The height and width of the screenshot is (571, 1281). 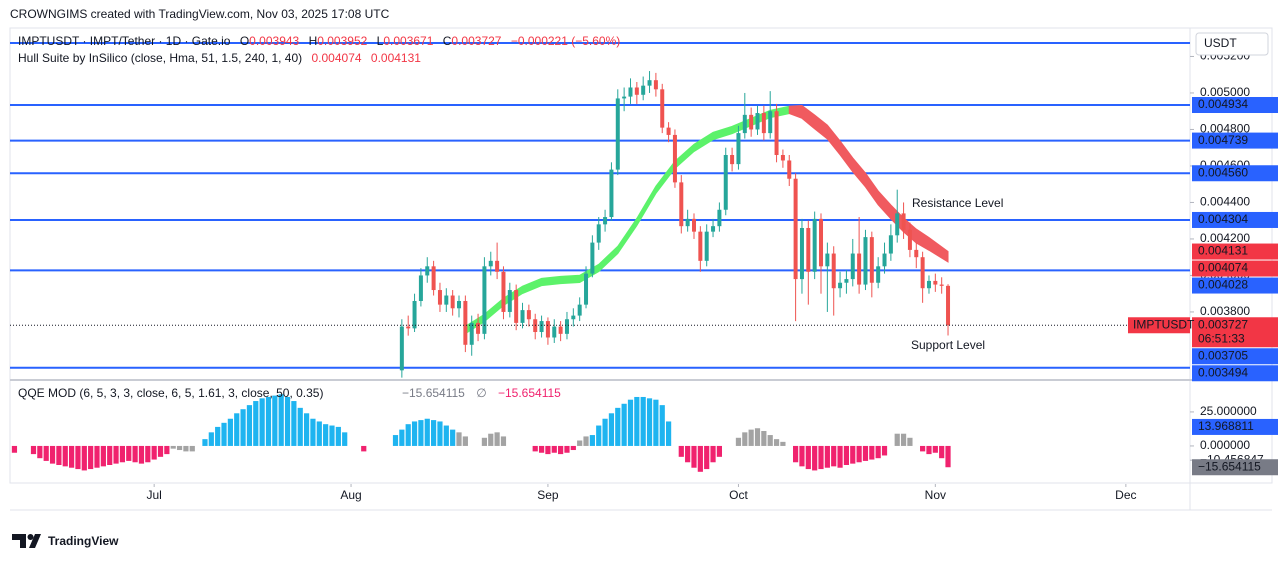 What do you see at coordinates (124, 41) in the screenshot?
I see `symbol: IMPTUSDT · IMPT/Tether · 1D · Gate.io` at bounding box center [124, 41].